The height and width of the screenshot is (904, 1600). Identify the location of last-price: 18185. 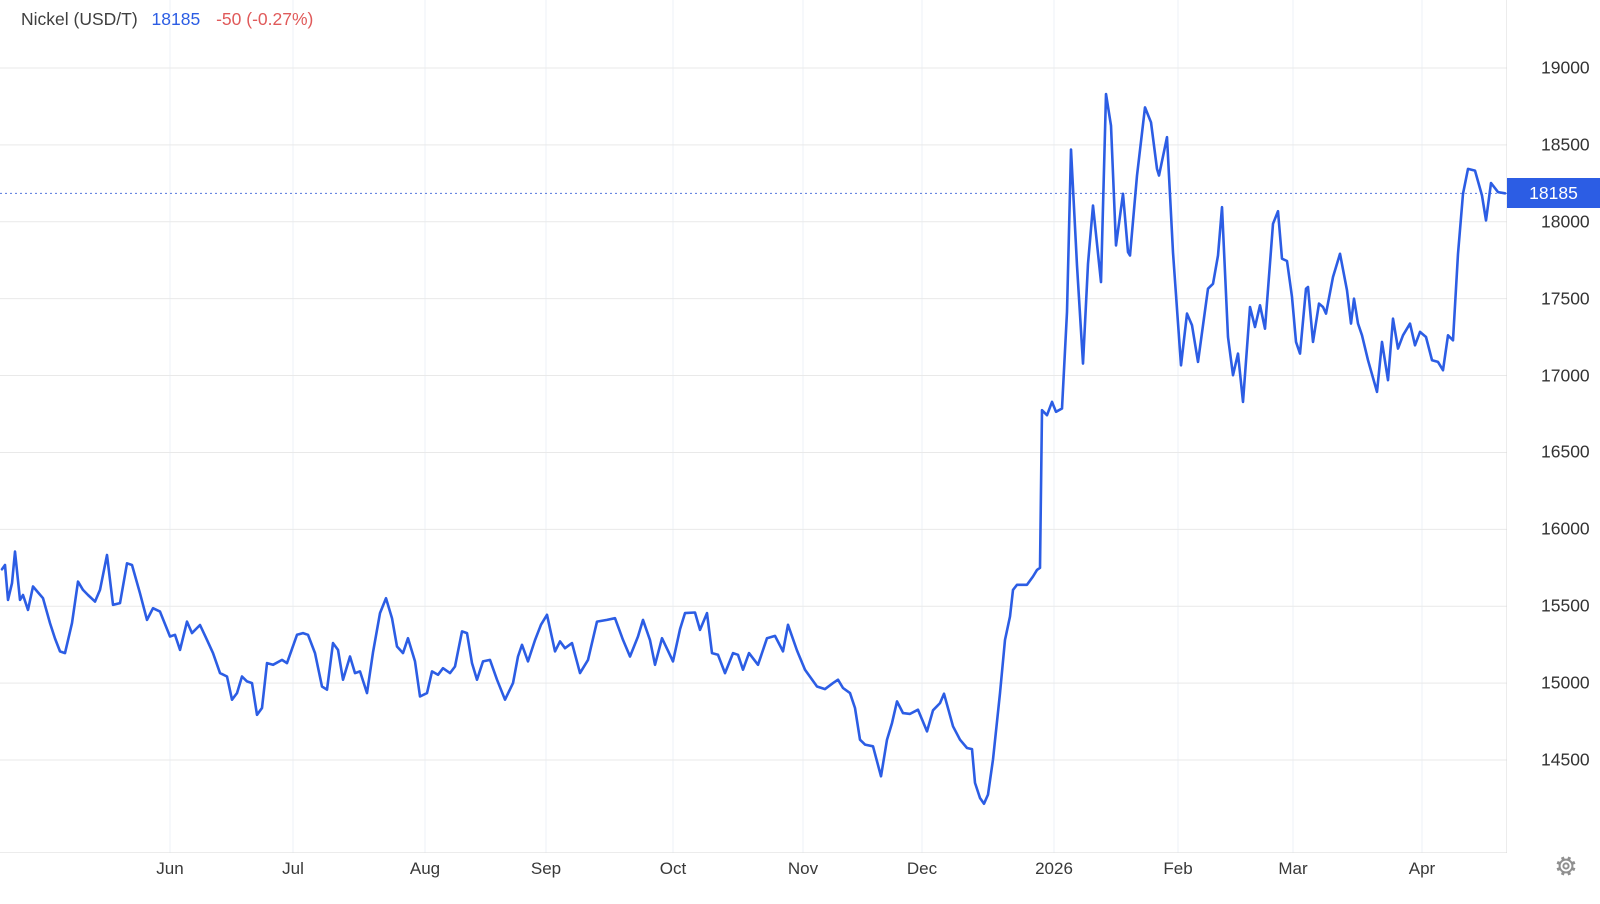
(176, 19).